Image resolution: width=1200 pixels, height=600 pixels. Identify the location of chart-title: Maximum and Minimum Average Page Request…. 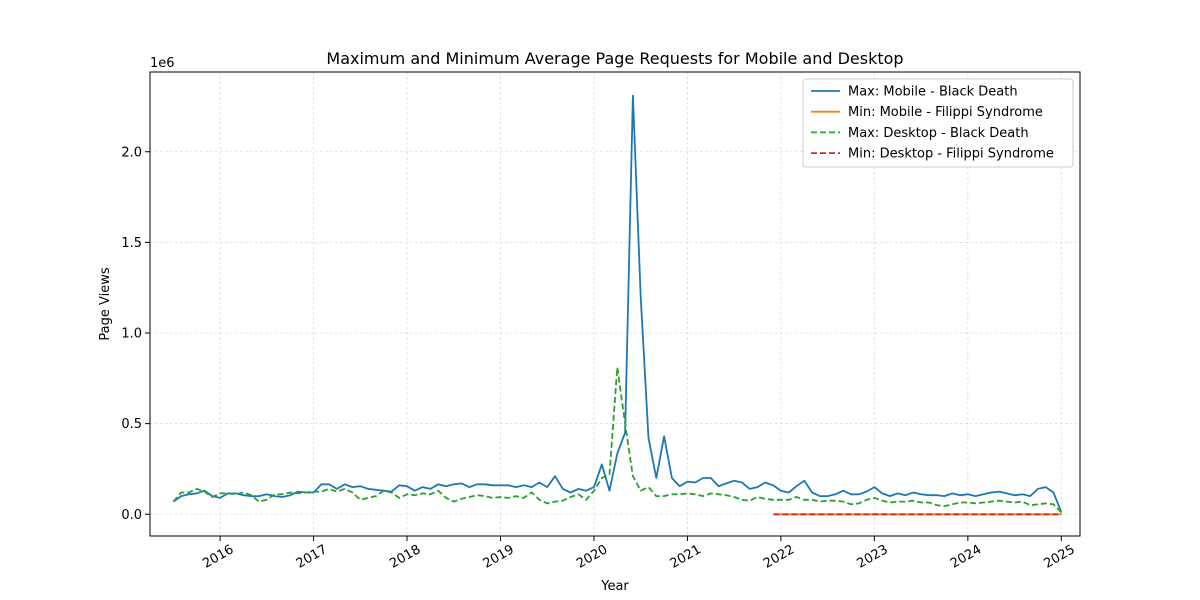
(614, 58).